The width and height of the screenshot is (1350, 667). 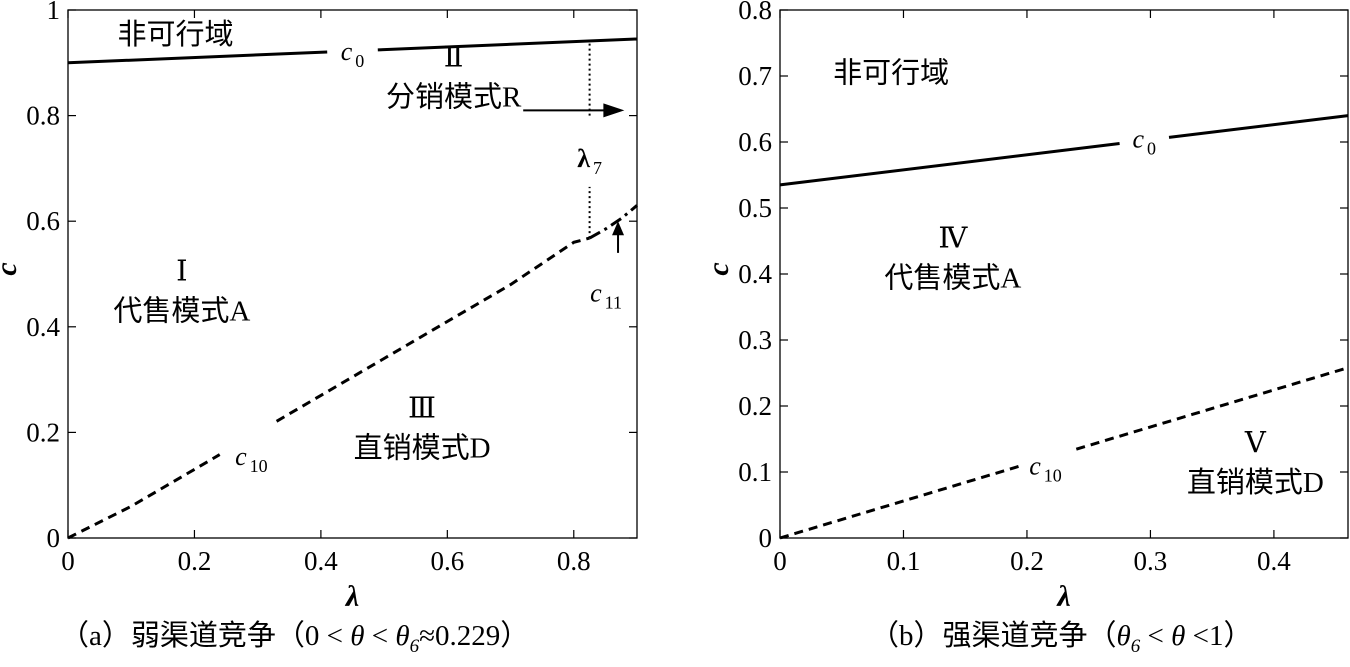 What do you see at coordinates (755, 340) in the screenshot?
I see `y-tick-label: 0.3` at bounding box center [755, 340].